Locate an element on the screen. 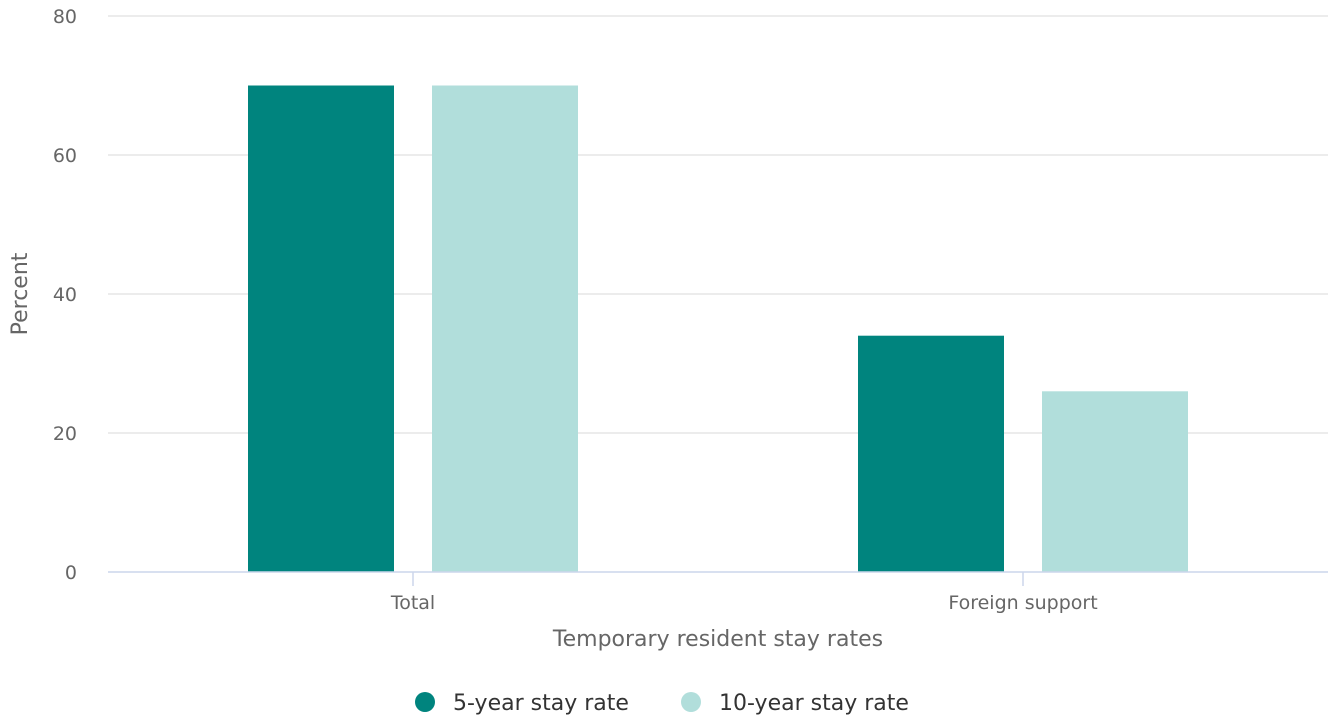  y-tick-label: 40 is located at coordinates (65, 295).